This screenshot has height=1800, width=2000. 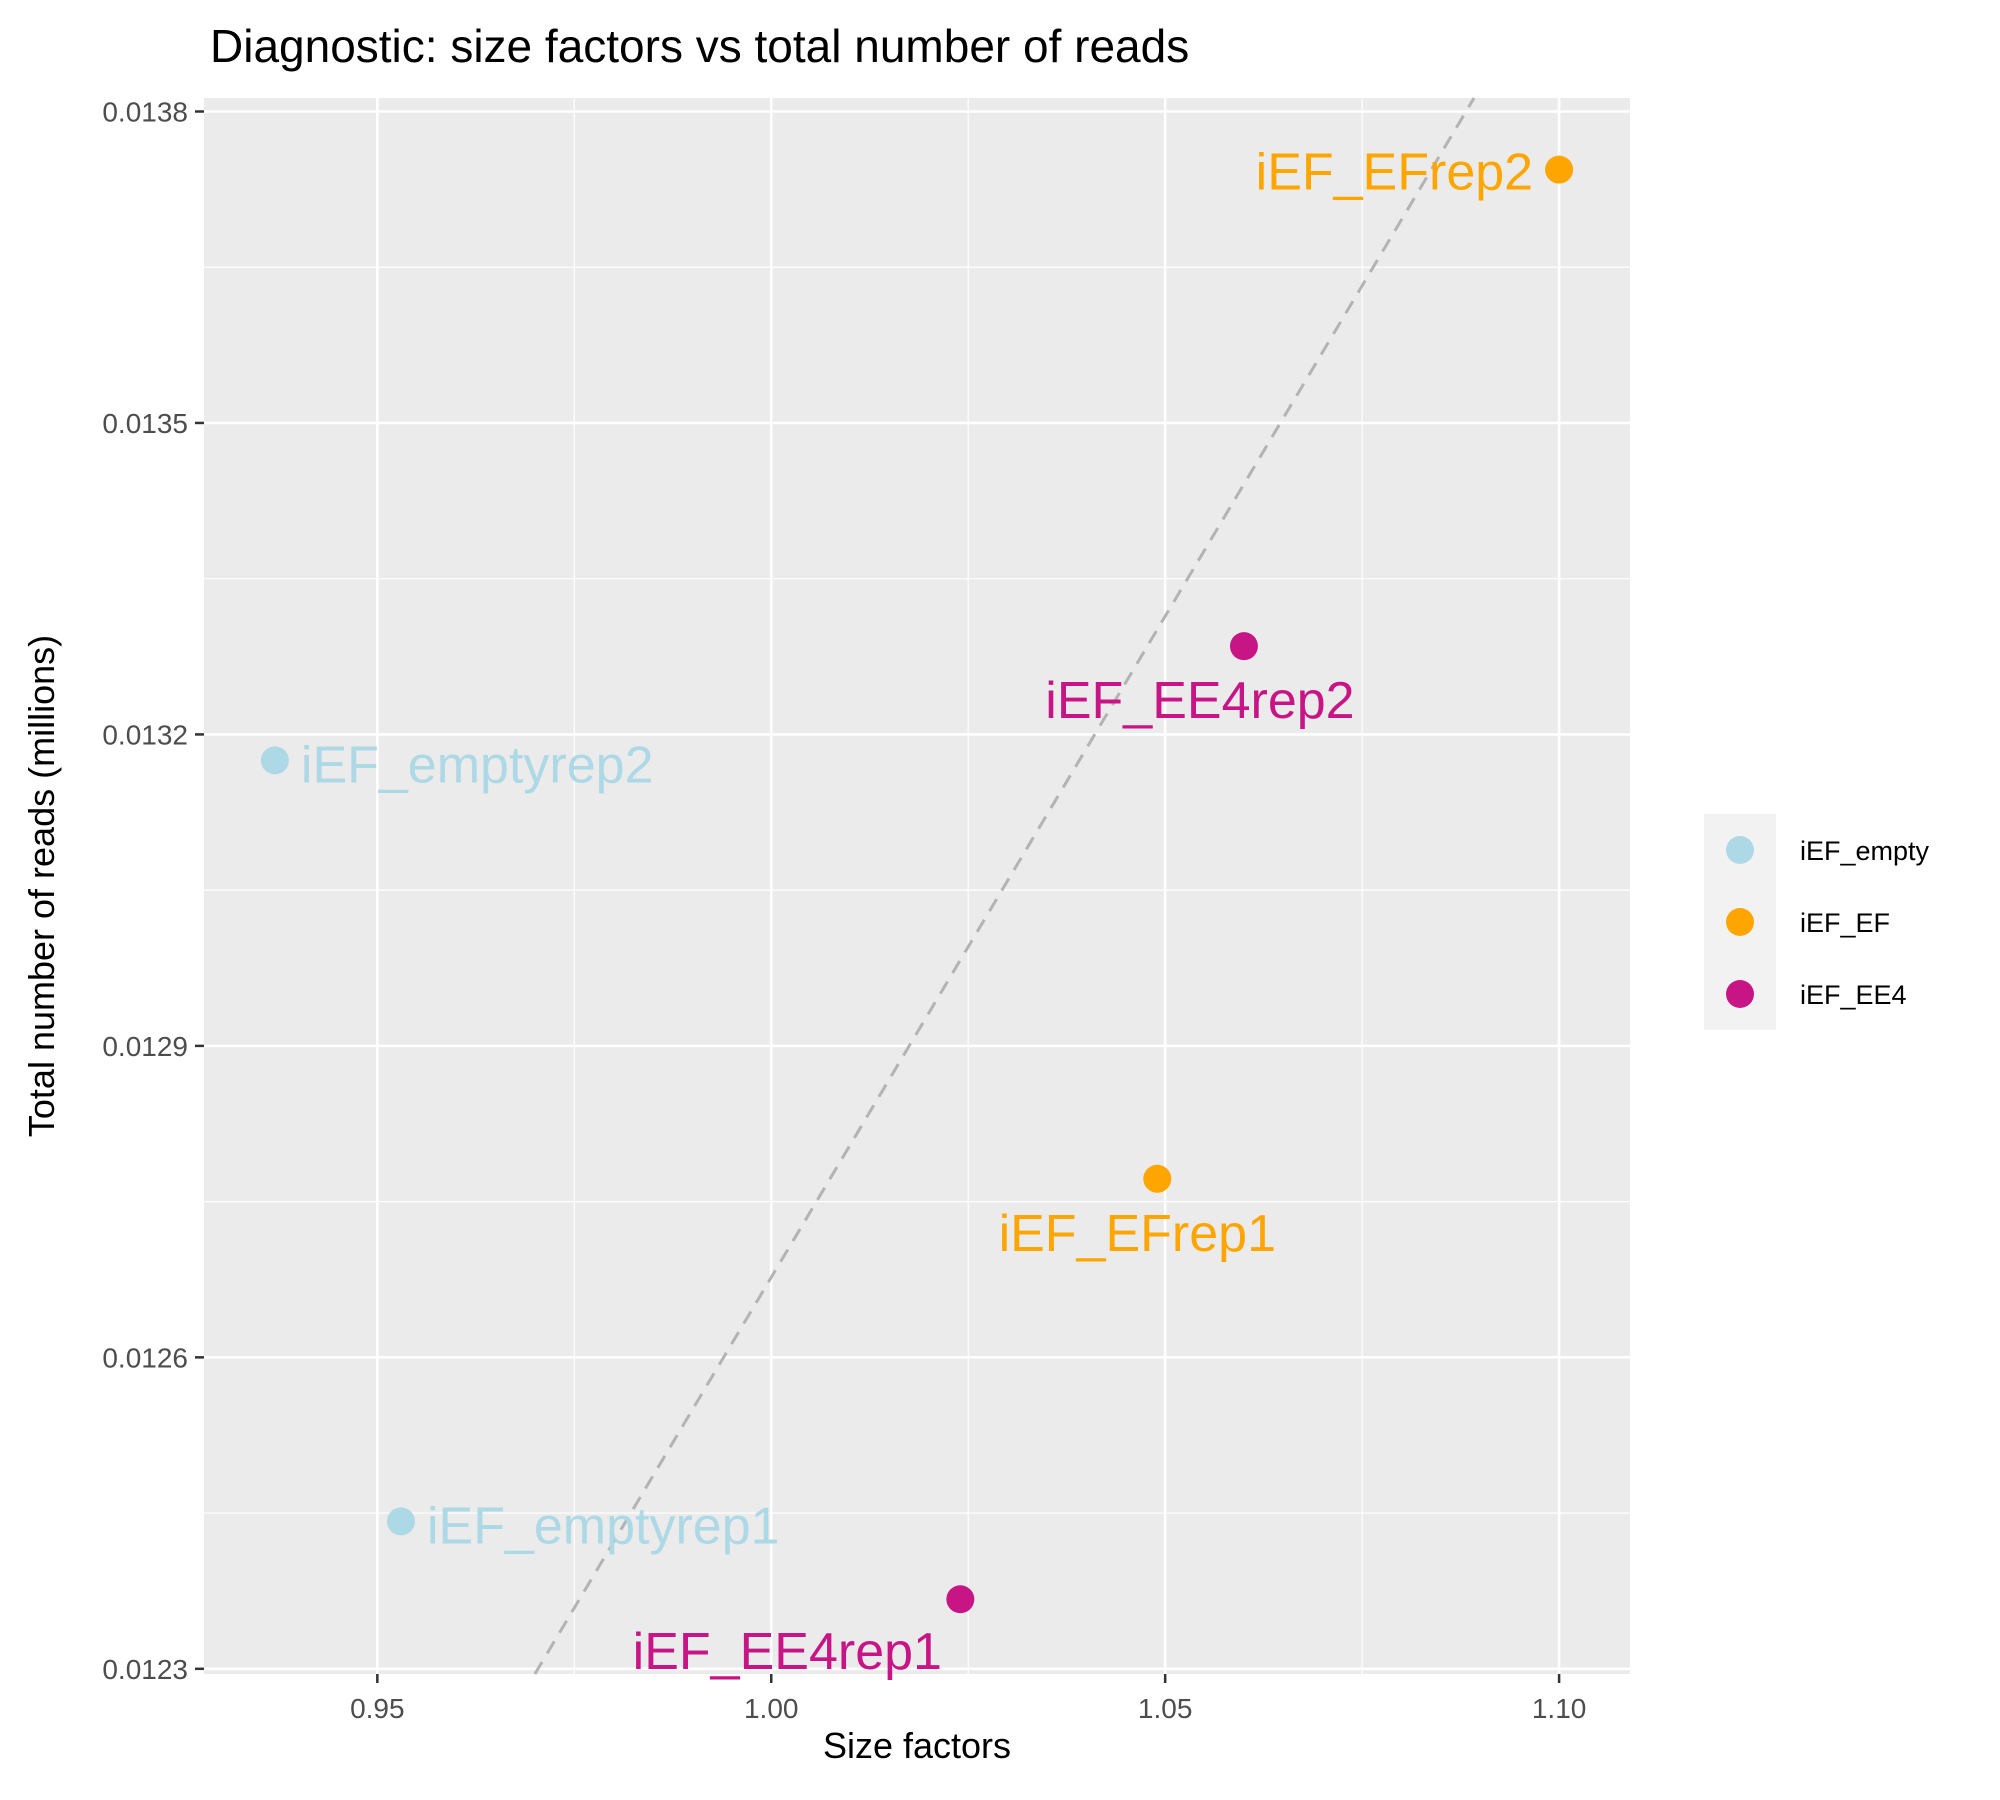 I want to click on x-axis-title: Size factors, so click(x=917, y=1745).